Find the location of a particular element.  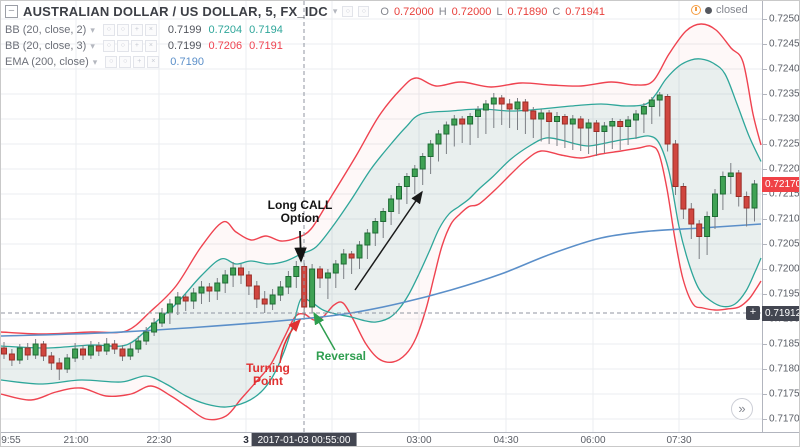

ohlc-values: O 0.72000 H 0.72000 L 0.71890 C 0.71941 is located at coordinates (492, 12).